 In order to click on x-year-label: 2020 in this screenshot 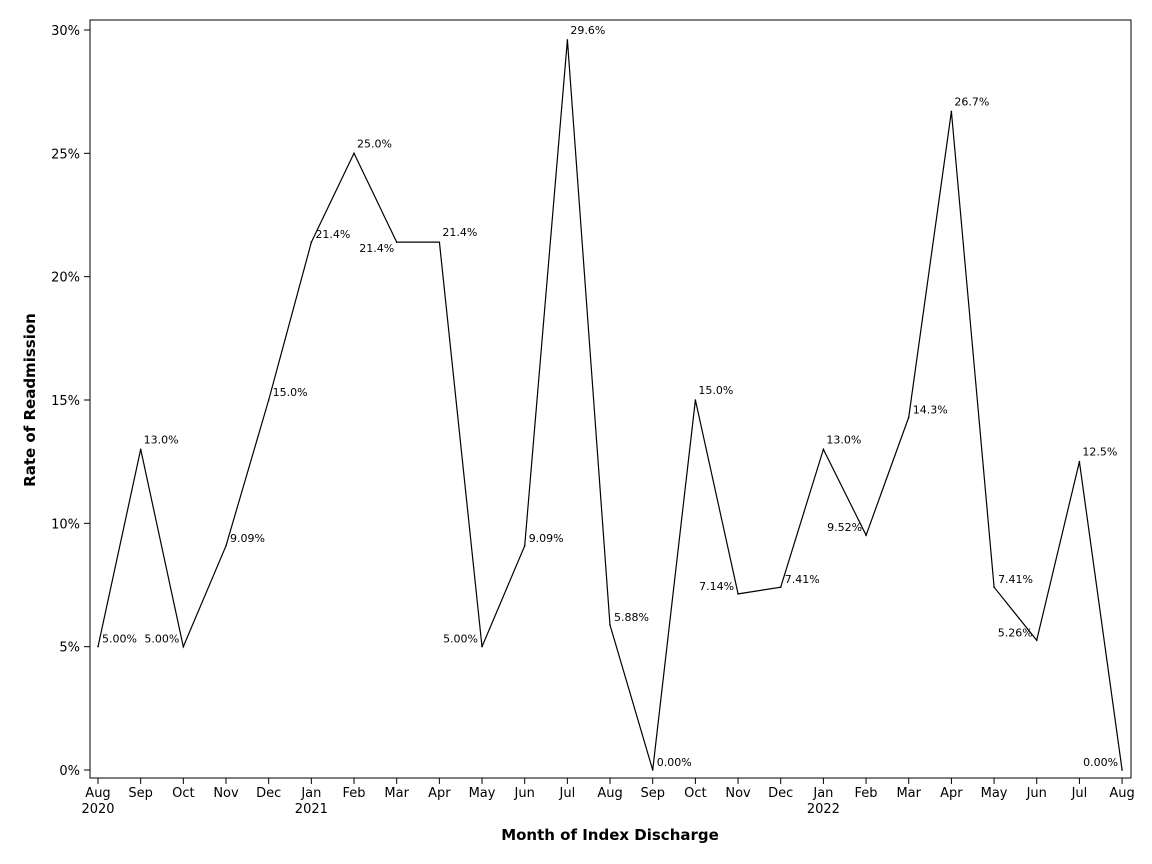, I will do `click(97, 809)`.